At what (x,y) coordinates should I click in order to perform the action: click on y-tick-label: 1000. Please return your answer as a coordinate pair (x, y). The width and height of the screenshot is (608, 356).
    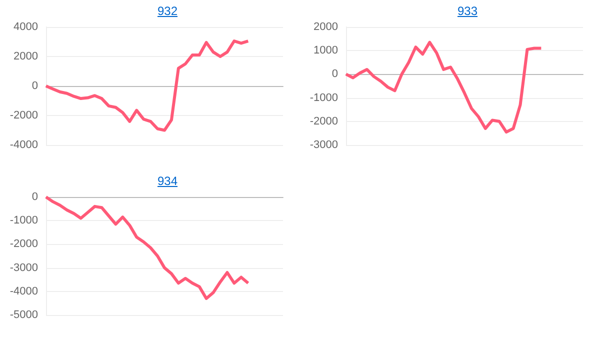
    Looking at the image, I should click on (326, 50).